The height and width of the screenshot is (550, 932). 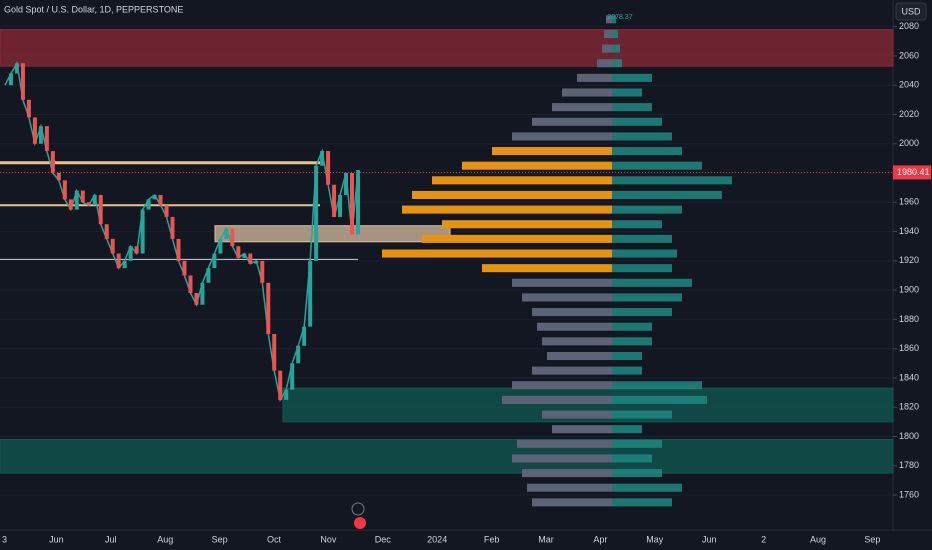 What do you see at coordinates (619, 17) in the screenshot?
I see `profile-high-label: 2078.37` at bounding box center [619, 17].